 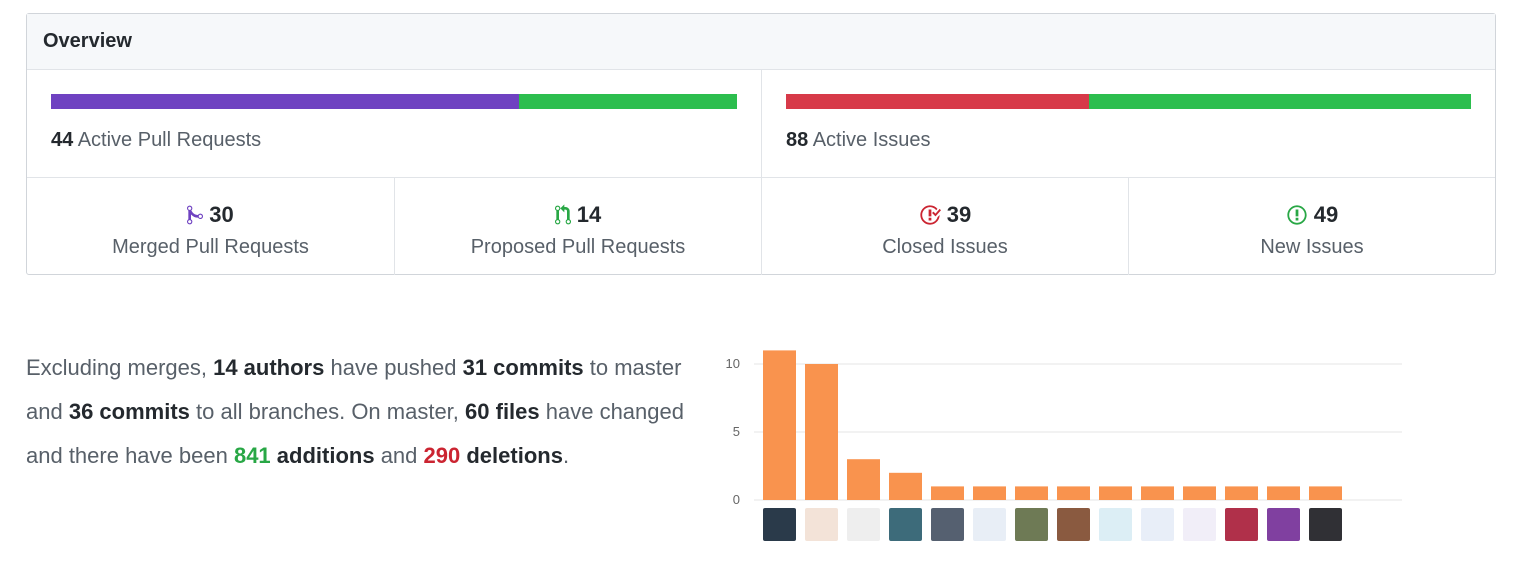 I want to click on commits-bar-chart: 10 5 0, so click(x=1064, y=428).